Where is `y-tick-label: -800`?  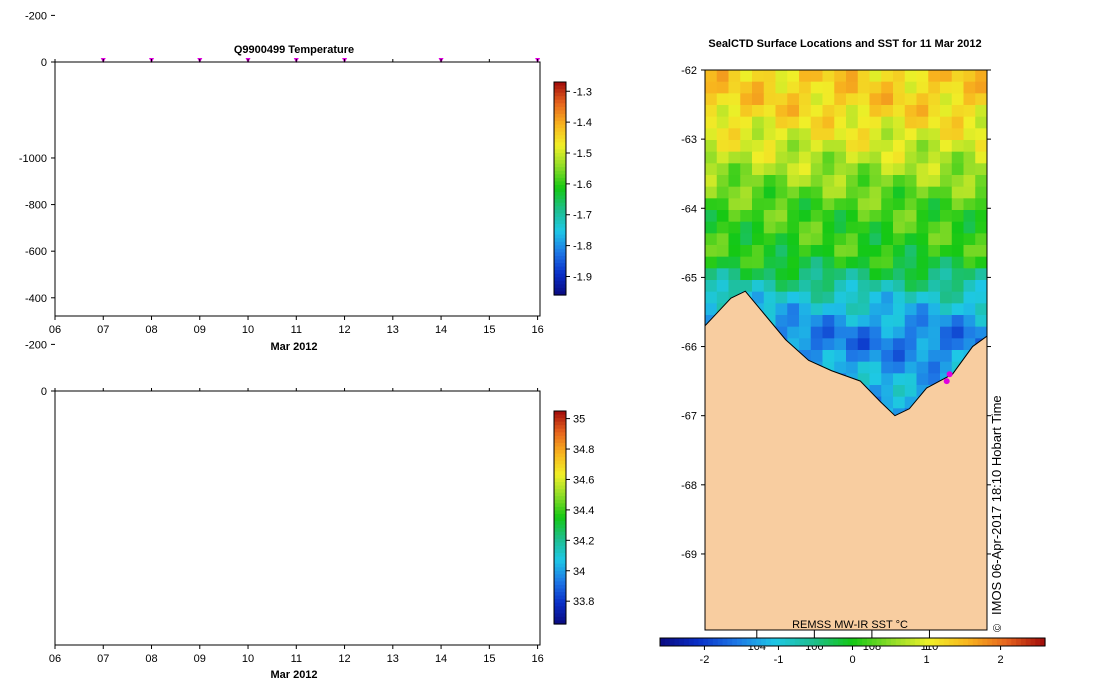 y-tick-label: -800 is located at coordinates (36, 206).